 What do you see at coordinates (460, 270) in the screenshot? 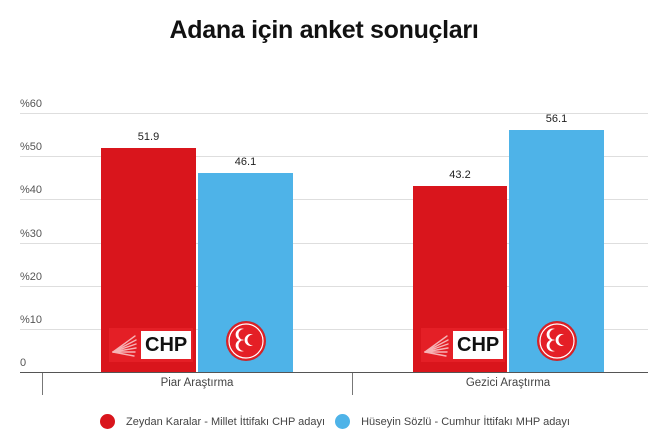
I see `bar-gezici-chp: 43.2 CHP` at bounding box center [460, 270].